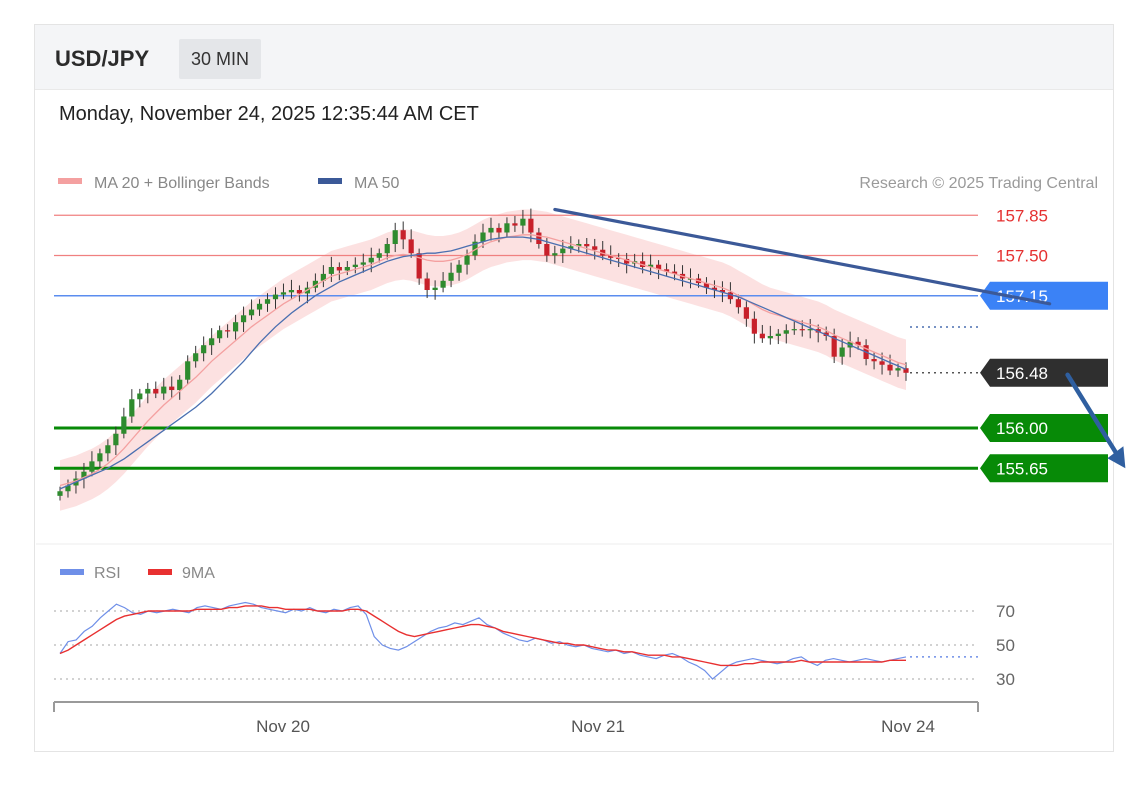 This screenshot has width=1146, height=786. What do you see at coordinates (1022, 428) in the screenshot?
I see `support-label-156-00: 156.00` at bounding box center [1022, 428].